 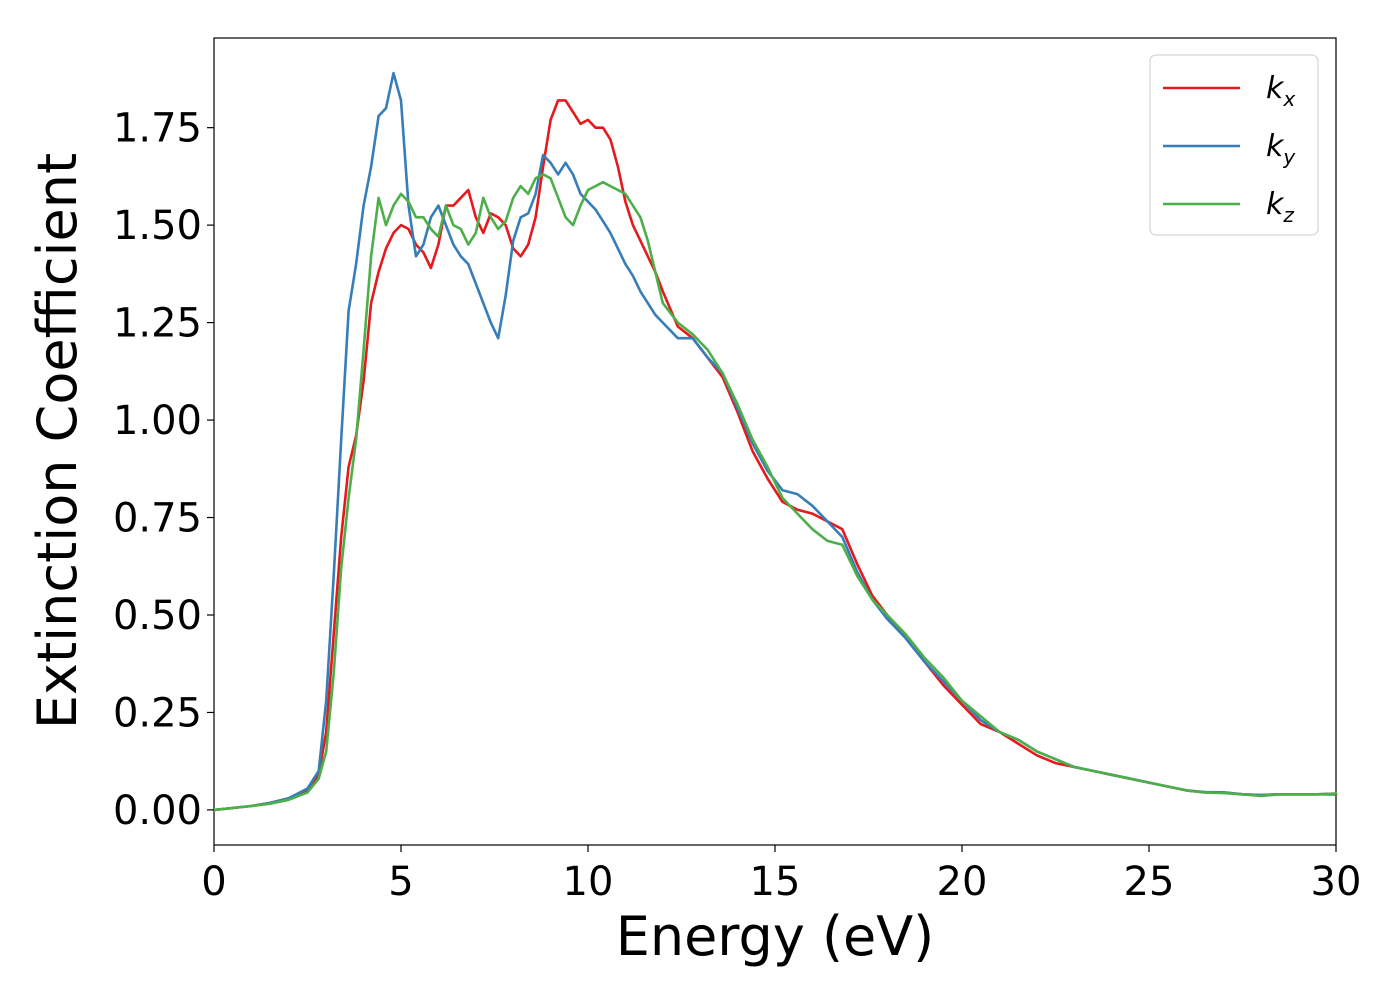 I want to click on legend-label-y: ky, so click(x=1281, y=149).